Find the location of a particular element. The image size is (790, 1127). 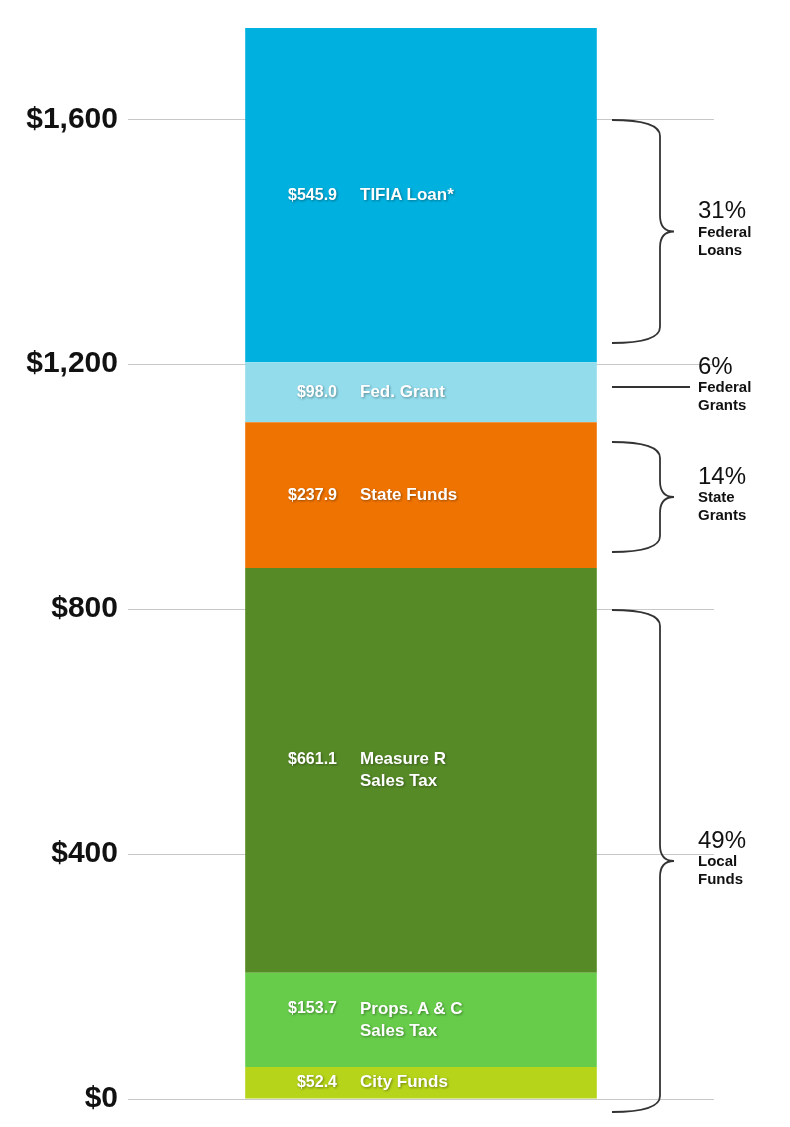

annotation: 14% State Grants is located at coordinates (722, 492).